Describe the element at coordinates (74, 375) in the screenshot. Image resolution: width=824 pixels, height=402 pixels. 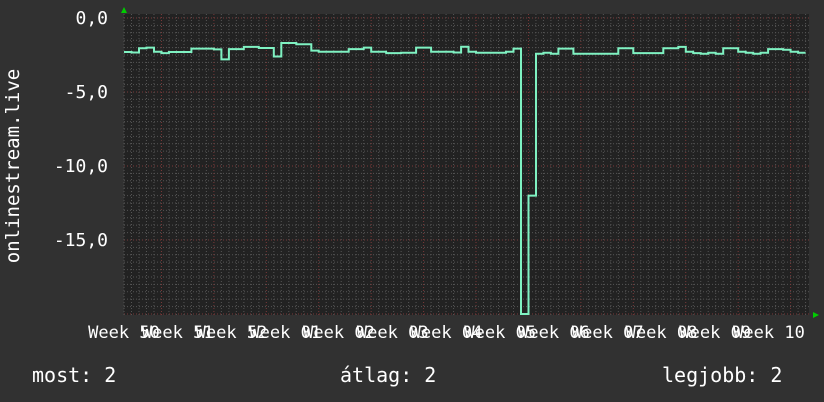
I see `legend-current: most: 2` at that location.